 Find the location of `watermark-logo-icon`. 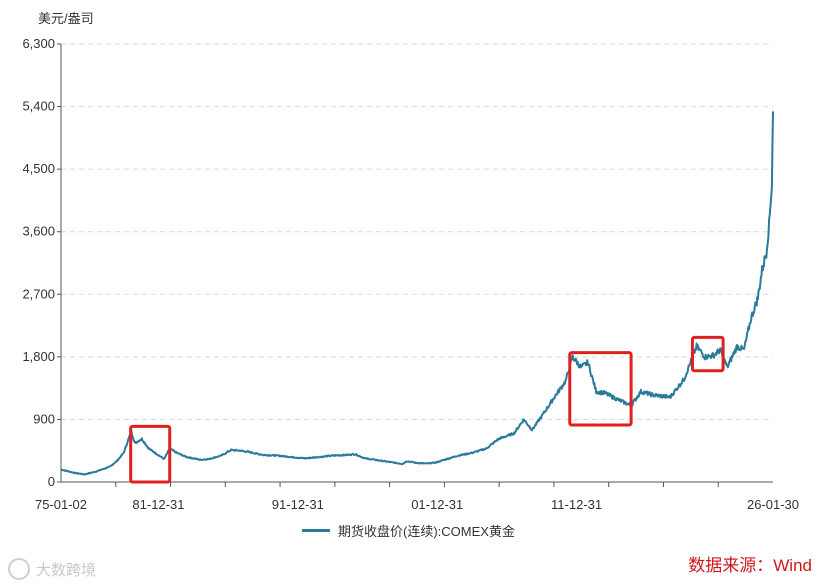

watermark-logo-icon is located at coordinates (19, 569).